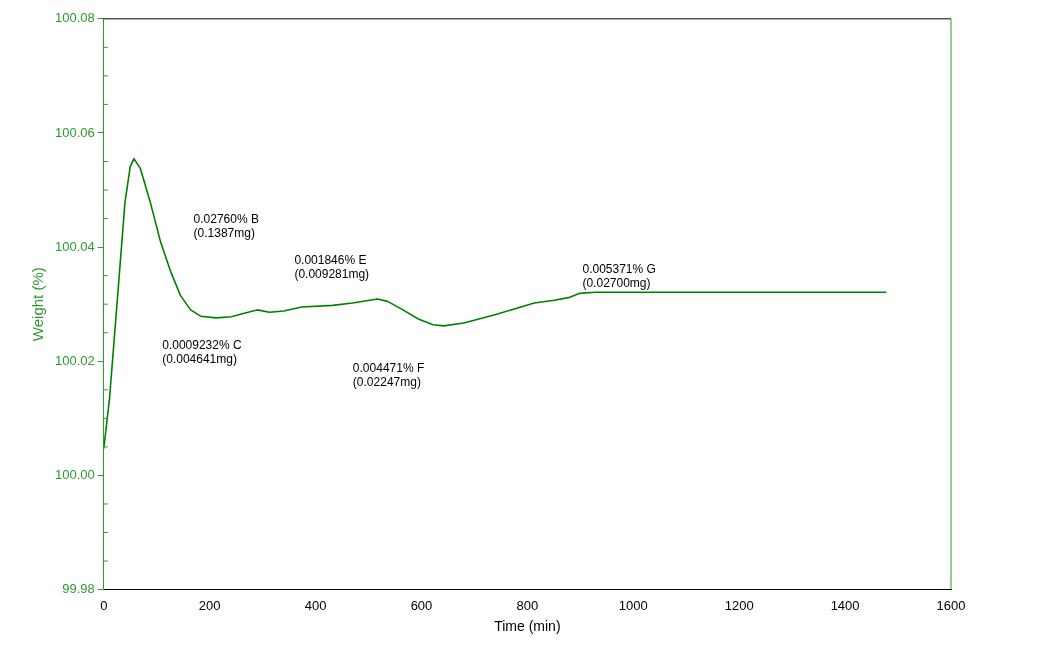  What do you see at coordinates (332, 266) in the screenshot?
I see `annotation: 0.001846% E (0.009281mg)` at bounding box center [332, 266].